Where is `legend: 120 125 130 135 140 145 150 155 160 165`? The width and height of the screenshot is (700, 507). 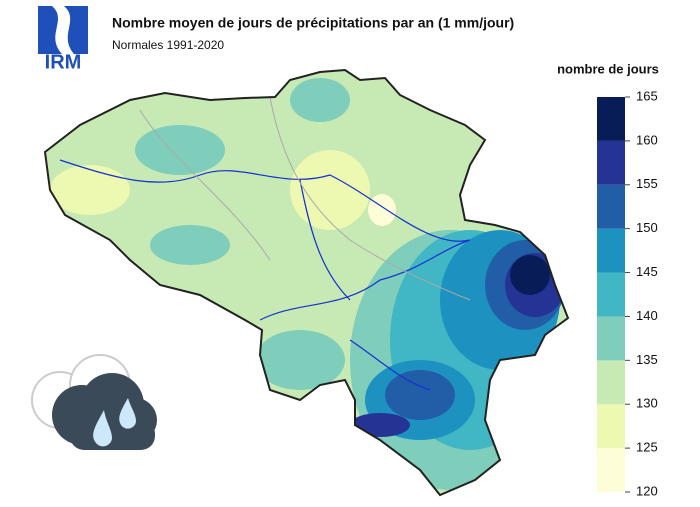 legend: 120 125 130 135 140 145 150 155 160 165 is located at coordinates (627, 293).